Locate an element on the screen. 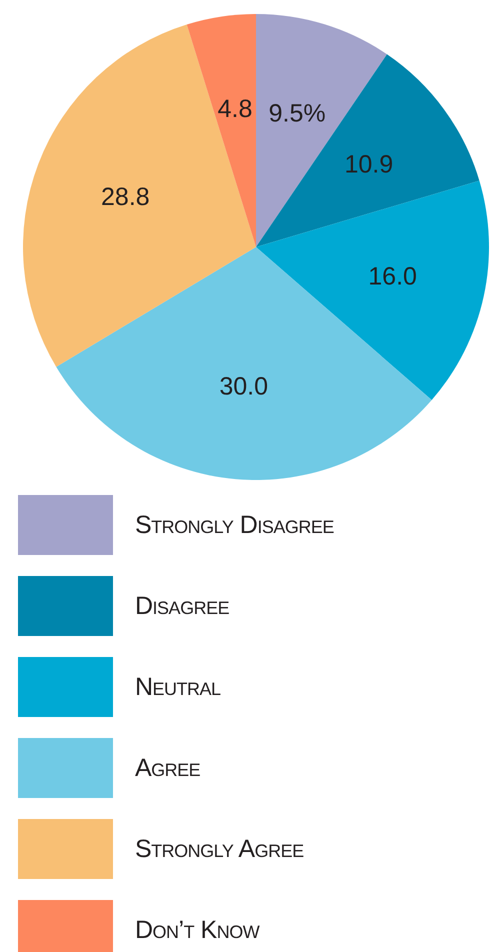 The height and width of the screenshot is (952, 491). legend-label: Don’t Know is located at coordinates (197, 930).